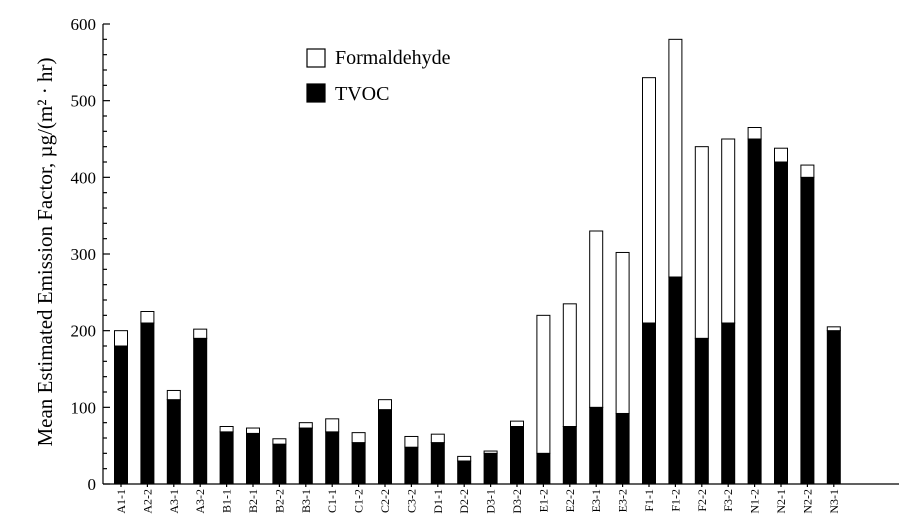  What do you see at coordinates (807, 501) in the screenshot?
I see `x-tick-label: N2-2` at bounding box center [807, 501].